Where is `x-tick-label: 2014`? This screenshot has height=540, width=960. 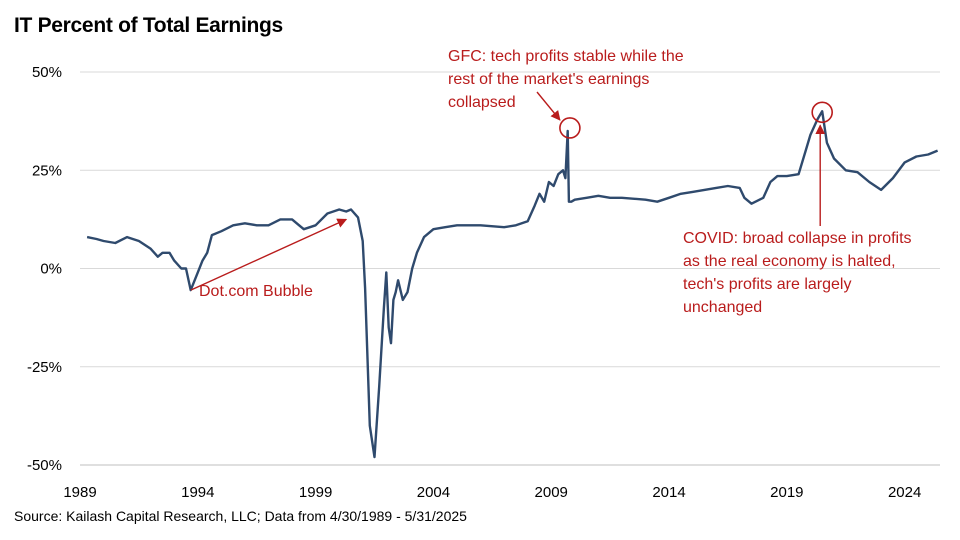
x-tick-label: 2014 is located at coordinates (668, 492).